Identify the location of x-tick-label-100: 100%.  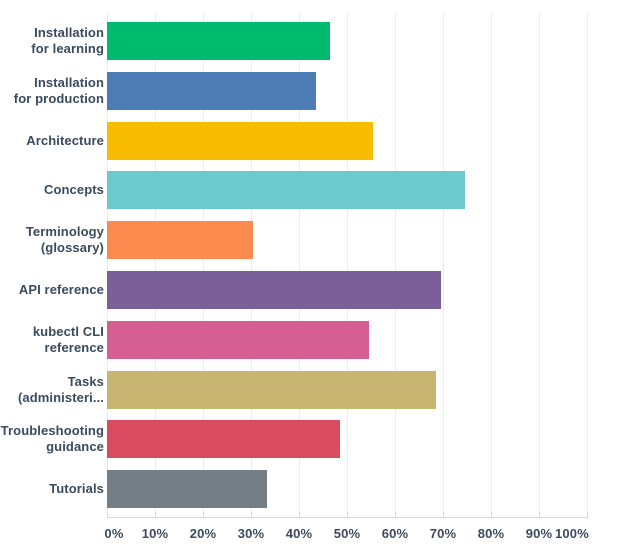
(571, 533).